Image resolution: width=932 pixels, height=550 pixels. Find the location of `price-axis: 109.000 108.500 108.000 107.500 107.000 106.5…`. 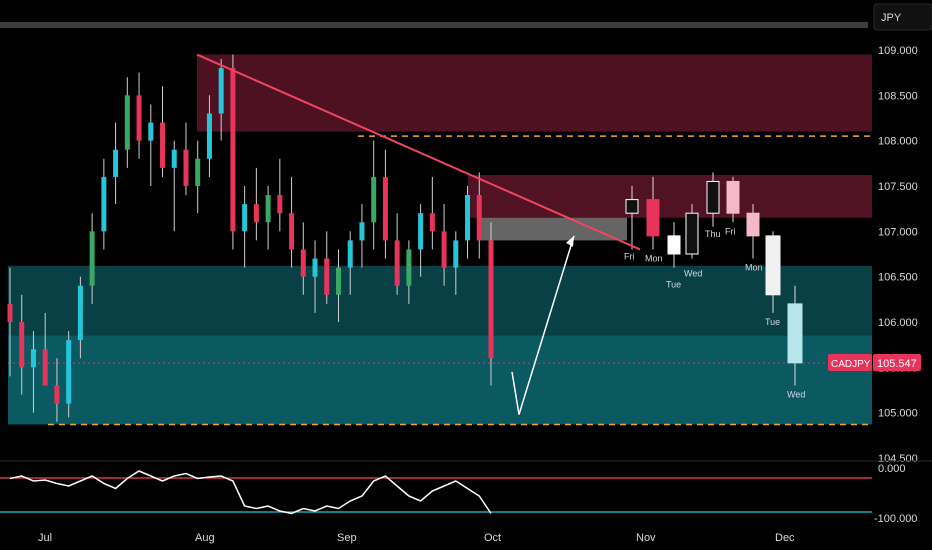

price-axis: 109.000 108.500 108.000 107.500 107.000 106.5… is located at coordinates (898, 255).